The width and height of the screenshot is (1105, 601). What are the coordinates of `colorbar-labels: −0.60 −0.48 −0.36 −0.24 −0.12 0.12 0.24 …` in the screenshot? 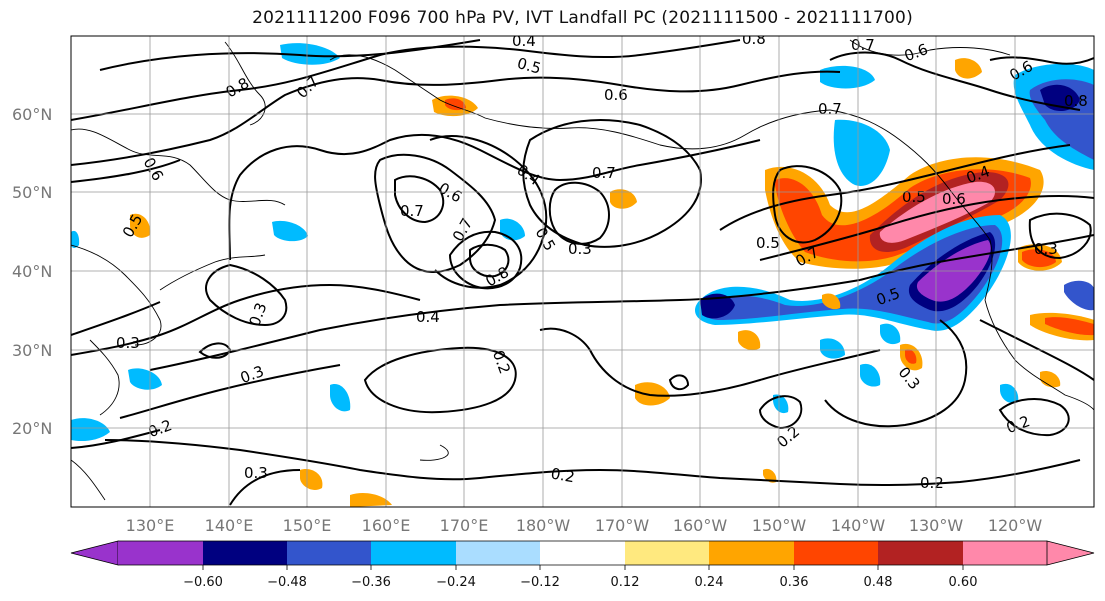 It's located at (580, 582).